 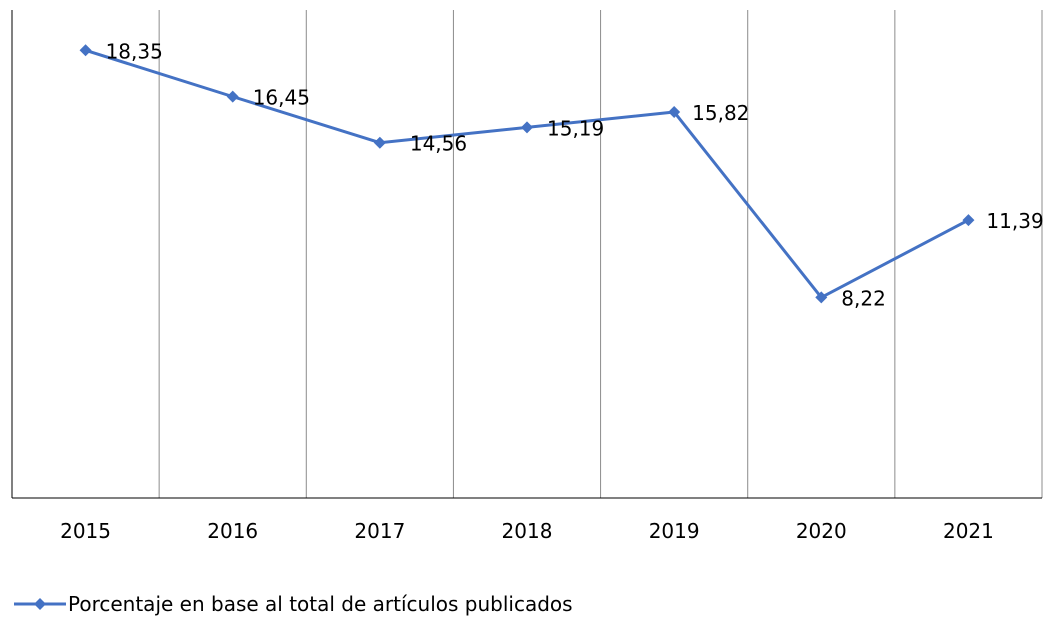 What do you see at coordinates (379, 531) in the screenshot?
I see `x-tick-label: 2017` at bounding box center [379, 531].